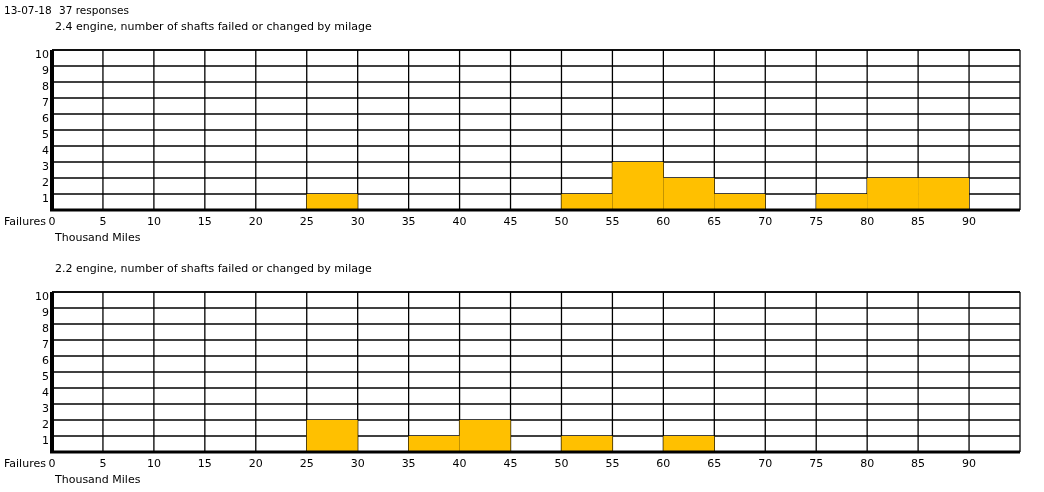 The height and width of the screenshot is (492, 1044). I want to click on text: 37 responses, so click(94, 10).